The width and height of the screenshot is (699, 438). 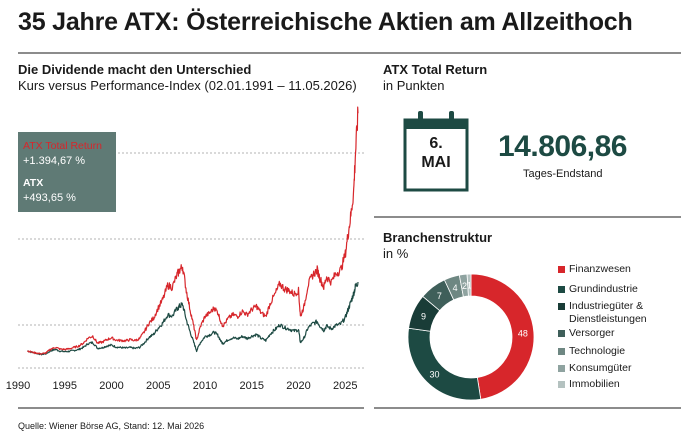 What do you see at coordinates (608, 319) in the screenshot?
I see `legend-label: Dienstleistungen` at bounding box center [608, 319].